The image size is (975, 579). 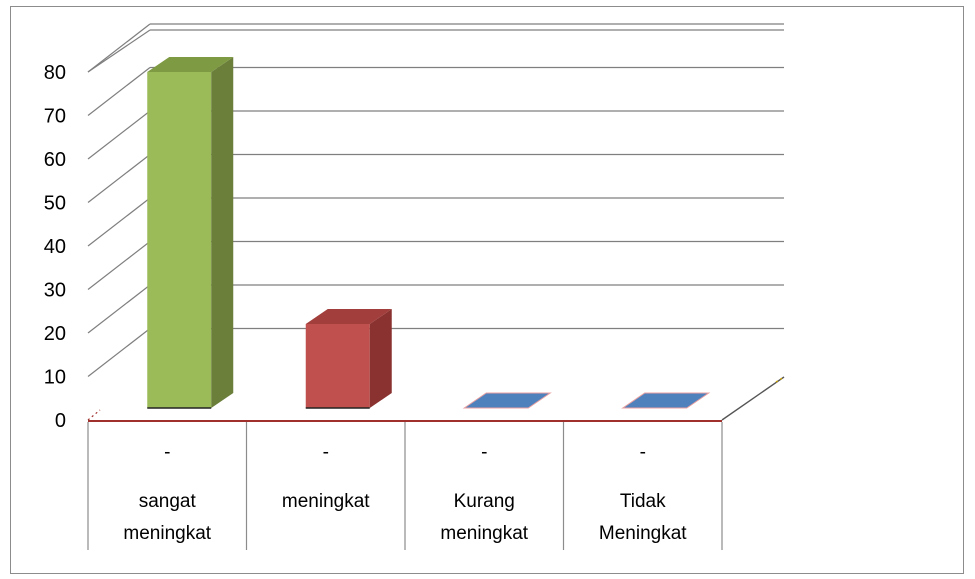 I want to click on category-label: Tidak, so click(x=643, y=501).